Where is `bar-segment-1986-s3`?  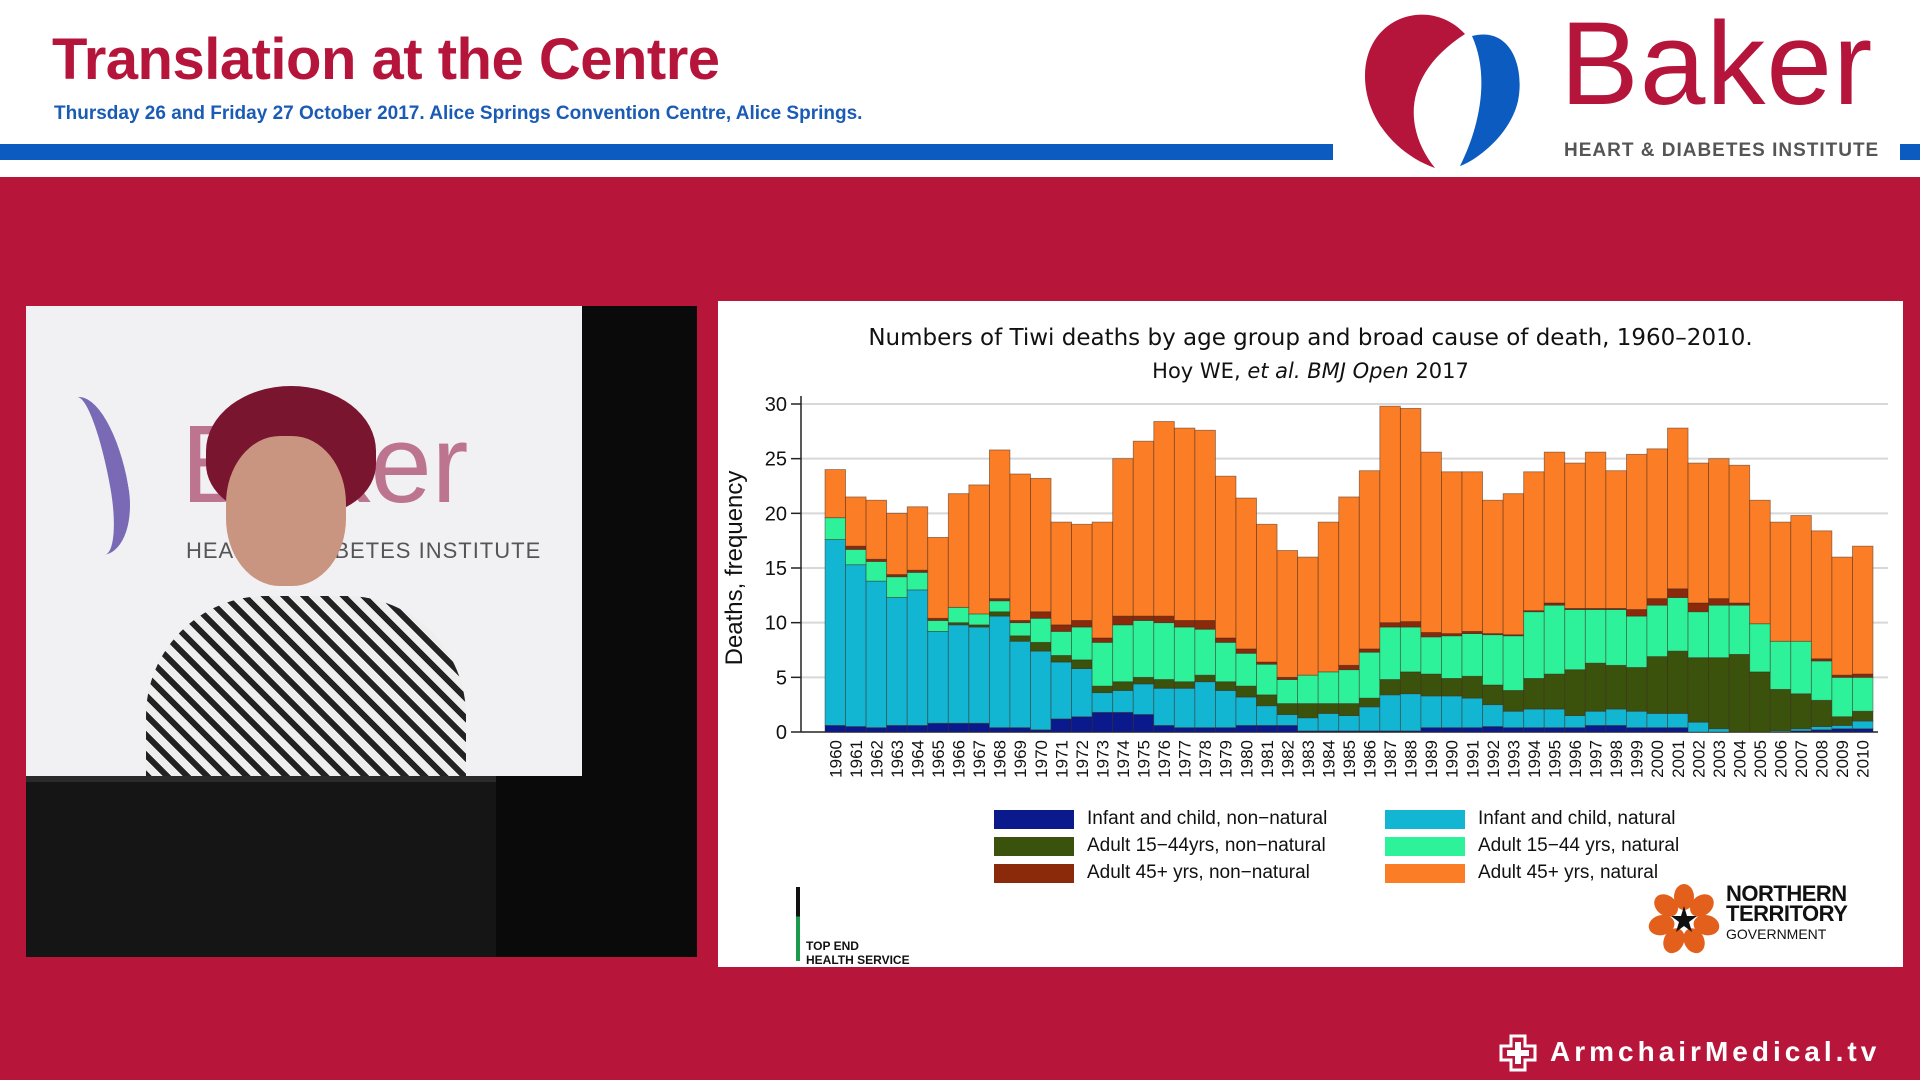 bar-segment-1986-s3 is located at coordinates (1369, 675).